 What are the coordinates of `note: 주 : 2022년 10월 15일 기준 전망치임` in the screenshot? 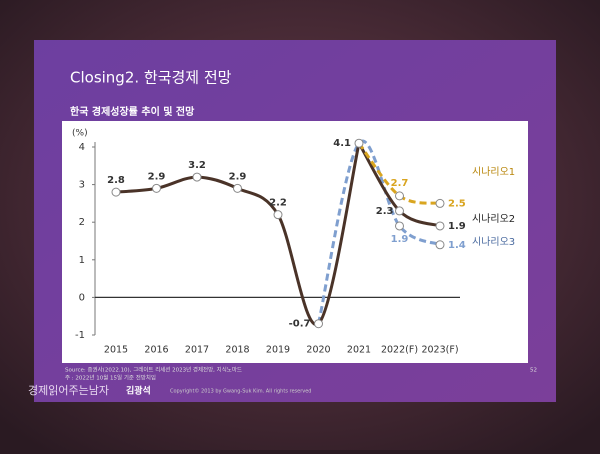 It's located at (110, 378).